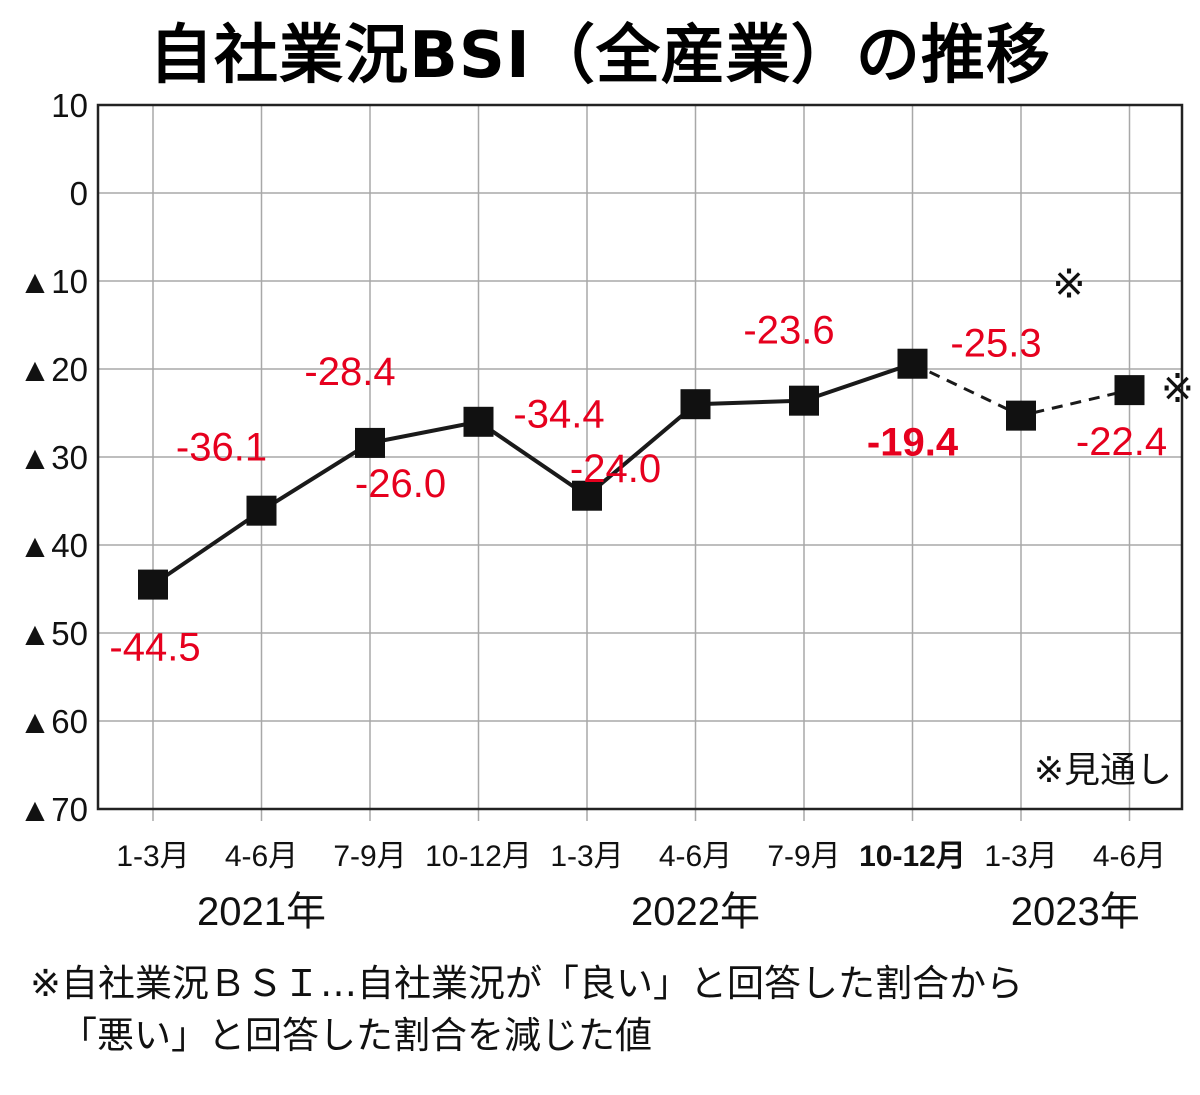  What do you see at coordinates (1103, 770) in the screenshot?
I see `legend-note: ※見通し` at bounding box center [1103, 770].